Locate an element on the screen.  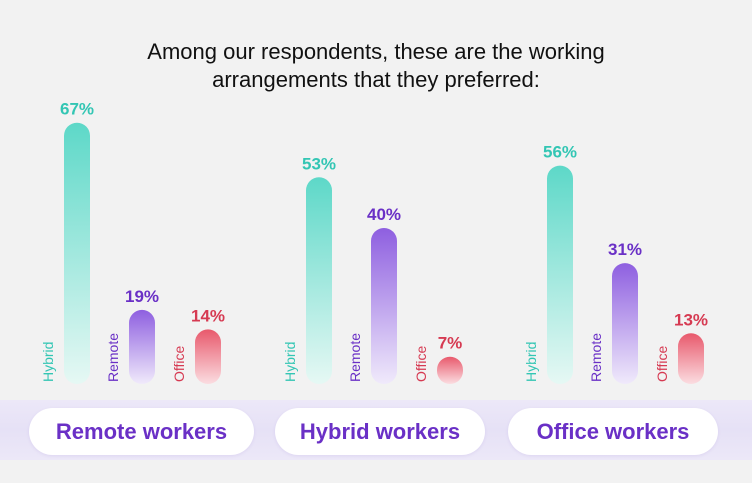
value-label-hybrid-workers-office: 7% is located at coordinates (450, 343).